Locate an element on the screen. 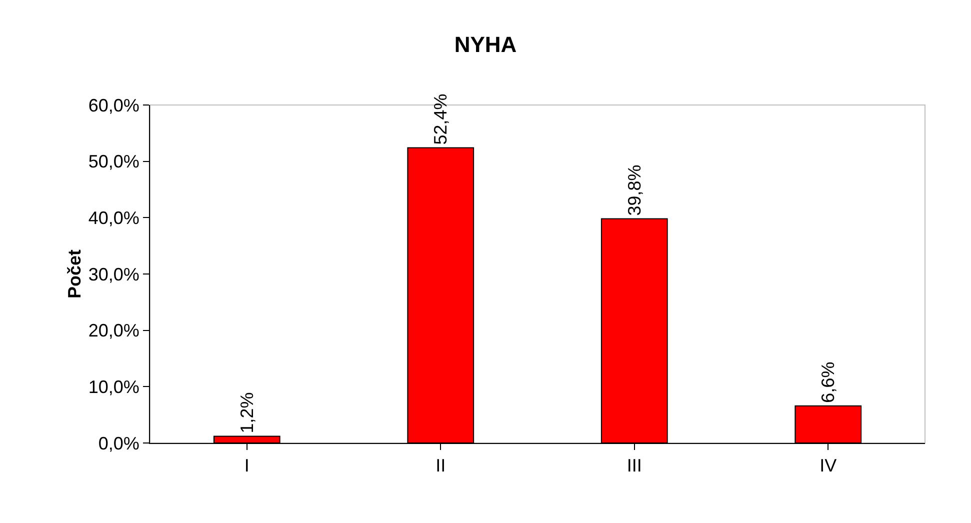 Image resolution: width=971 pixels, height=523 pixels. data-label: 39,8% is located at coordinates (634, 190).